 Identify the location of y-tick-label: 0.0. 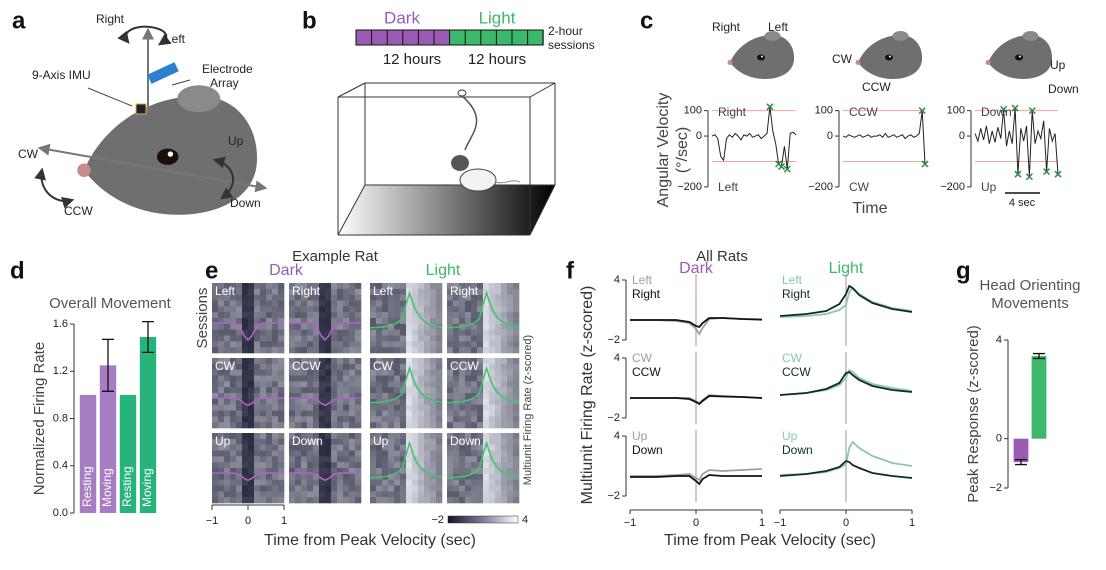
(60, 513).